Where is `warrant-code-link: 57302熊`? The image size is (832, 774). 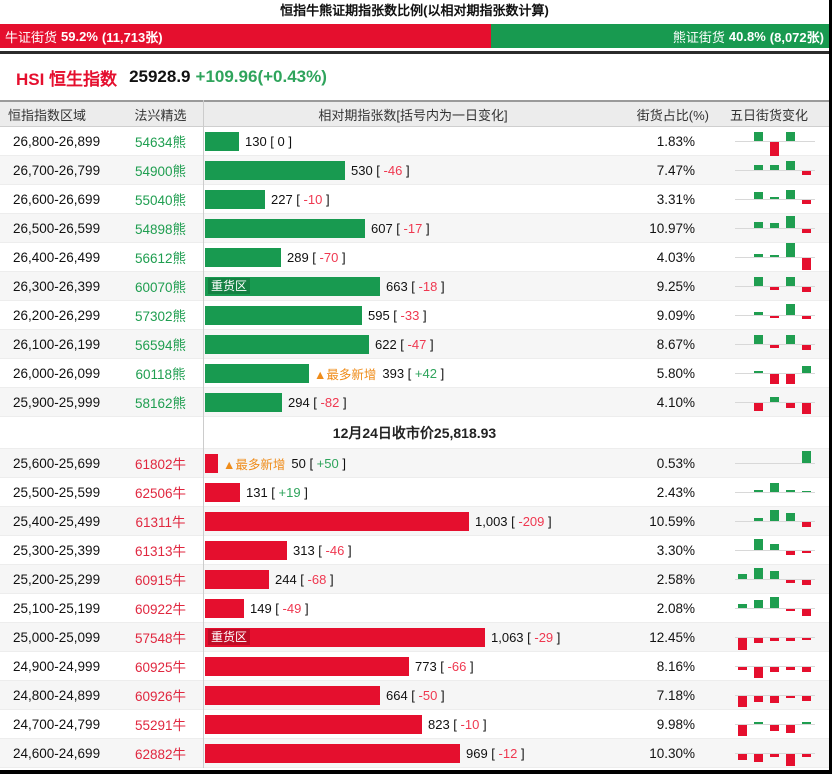
warrant-code-link: 57302熊 is located at coordinates (160, 316).